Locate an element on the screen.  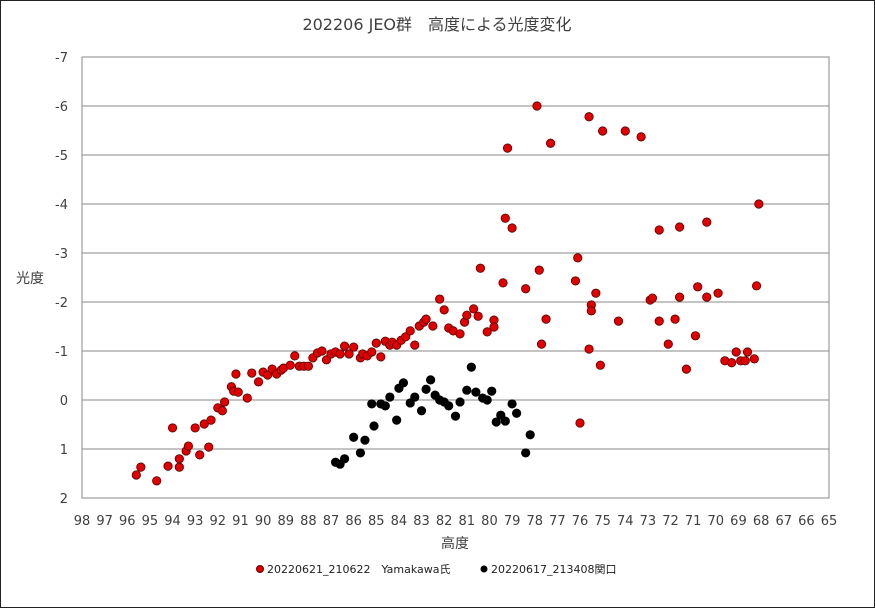
x-tick-label: 93 is located at coordinates (195, 521).